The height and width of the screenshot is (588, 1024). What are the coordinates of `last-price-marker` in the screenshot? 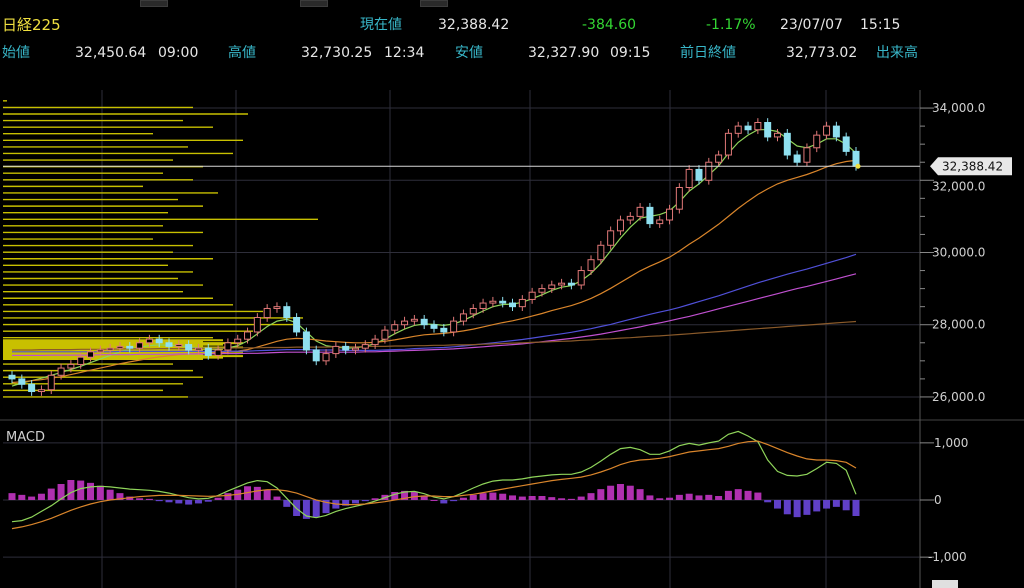 It's located at (858, 166).